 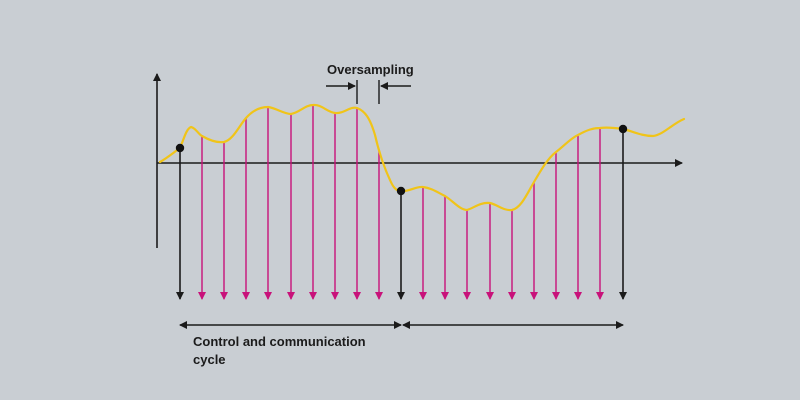 I want to click on cycle-label: Control and communication cycle, so click(x=279, y=351).